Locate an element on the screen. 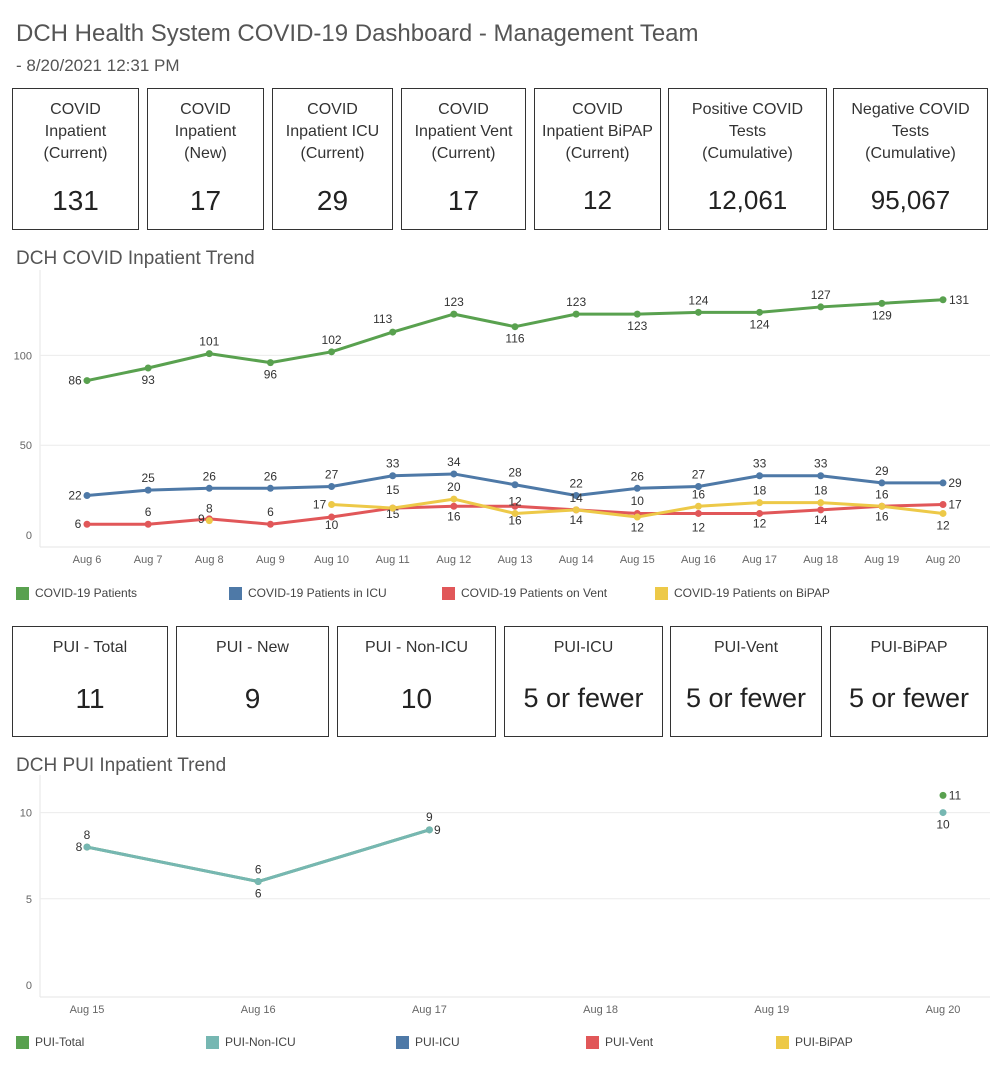 Image resolution: width=1000 pixels, height=1067 pixels. kpi-pui-total: PUI - Total 11 is located at coordinates (90, 681).